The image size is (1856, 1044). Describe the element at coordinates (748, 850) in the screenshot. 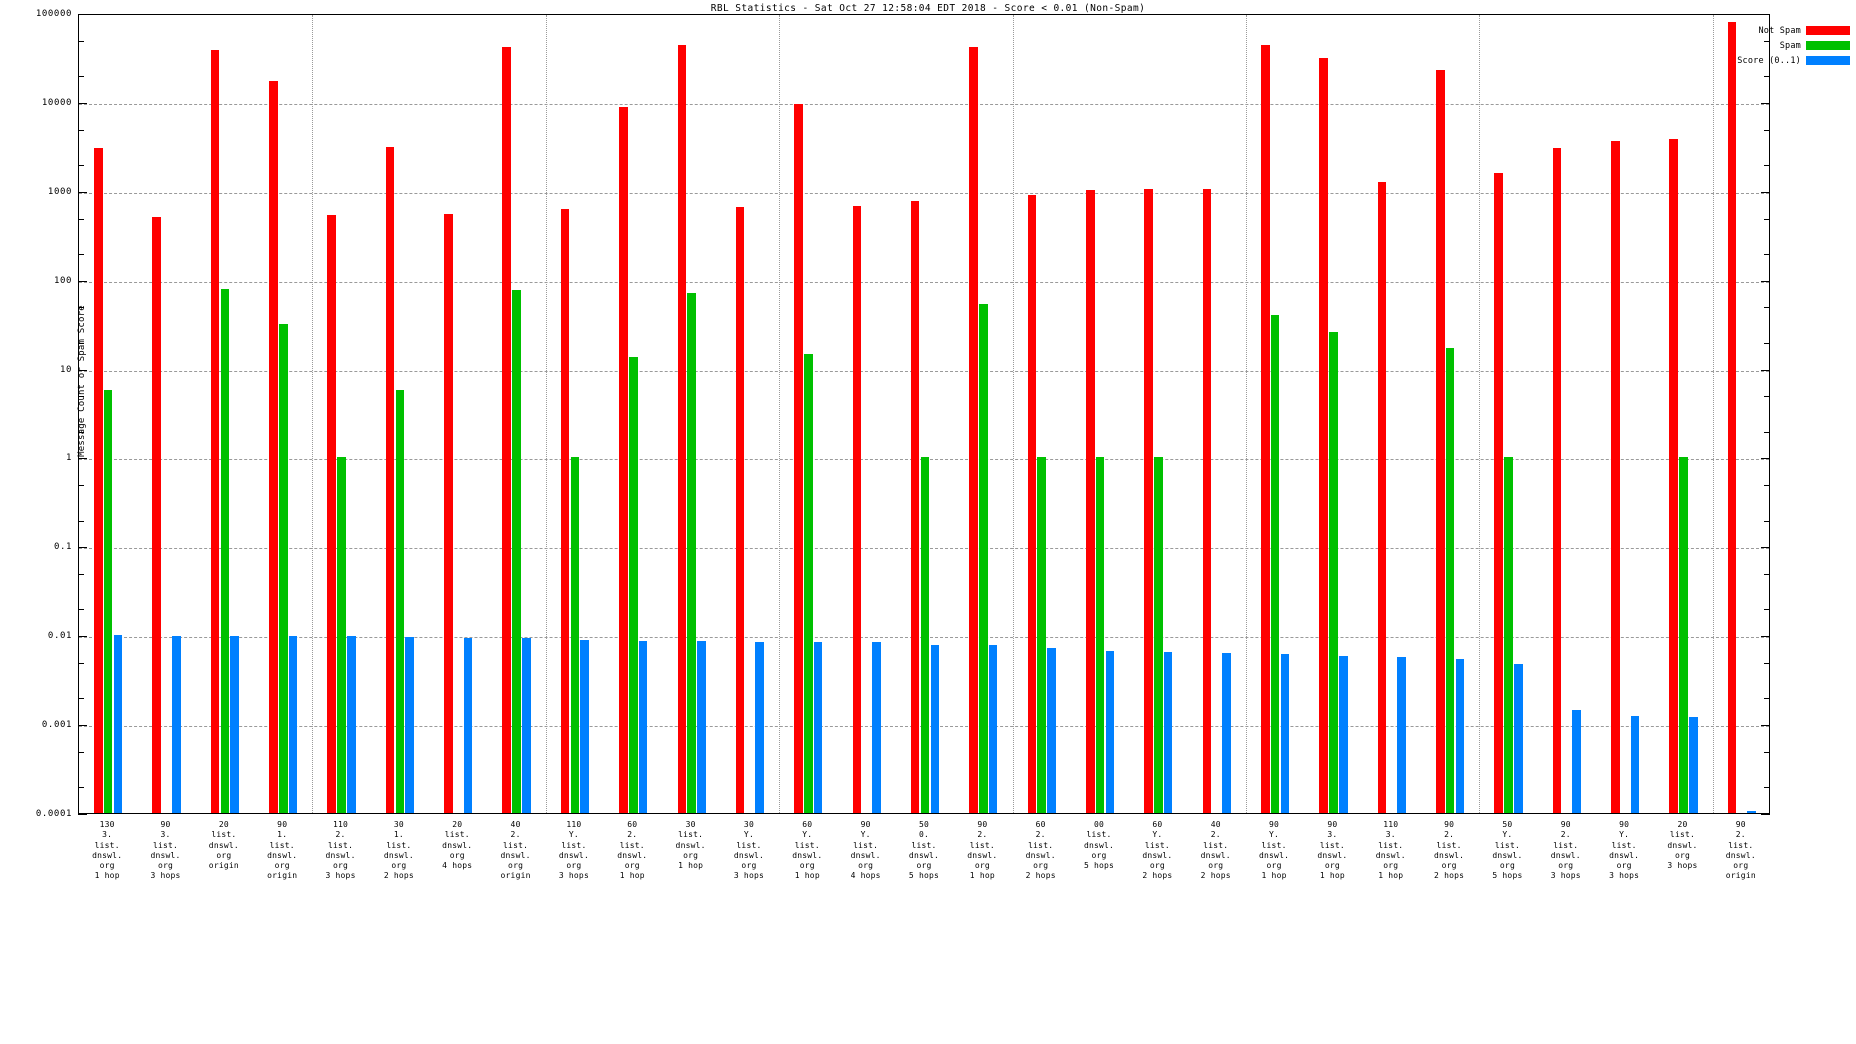

I see `x-tick-label: 30 Y. list. dnswl. org 3 hops` at that location.